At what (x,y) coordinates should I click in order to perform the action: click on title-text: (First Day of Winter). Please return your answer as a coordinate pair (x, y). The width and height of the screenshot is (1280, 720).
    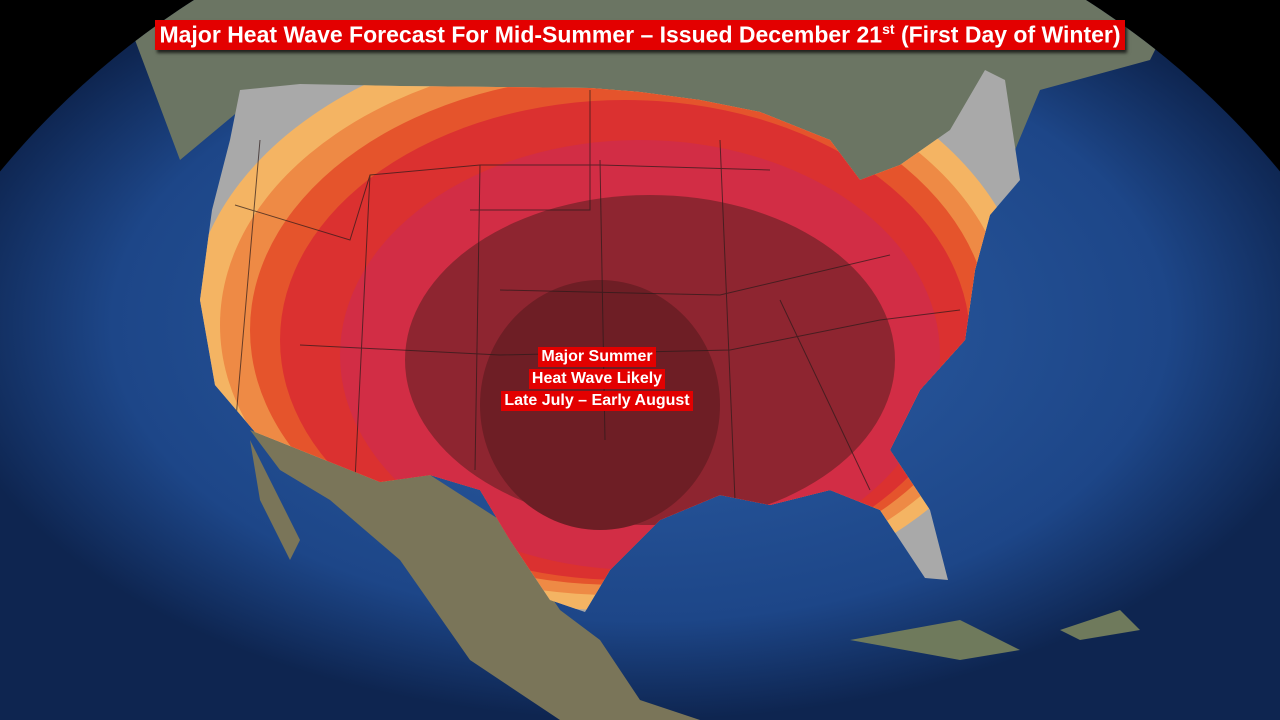
    Looking at the image, I should click on (1010, 34).